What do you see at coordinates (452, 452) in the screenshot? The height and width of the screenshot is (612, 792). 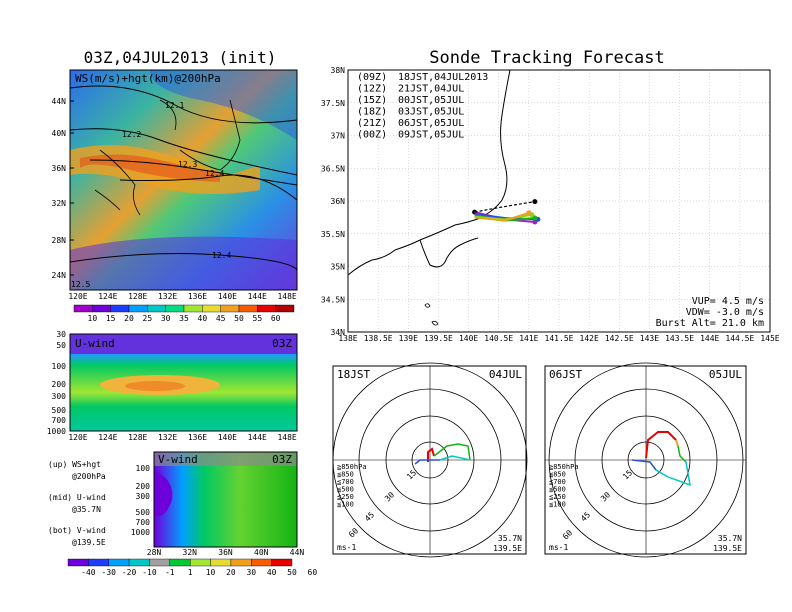 I see `hodo-left-trace-green` at bounding box center [452, 452].